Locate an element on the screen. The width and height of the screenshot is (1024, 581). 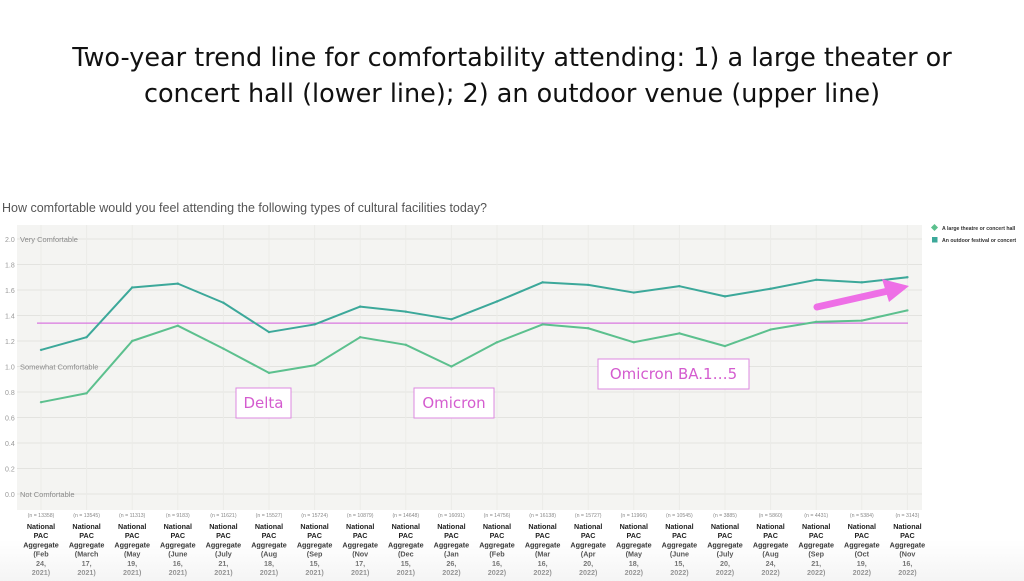
x-tick-label: 21, is located at coordinates (223, 563).